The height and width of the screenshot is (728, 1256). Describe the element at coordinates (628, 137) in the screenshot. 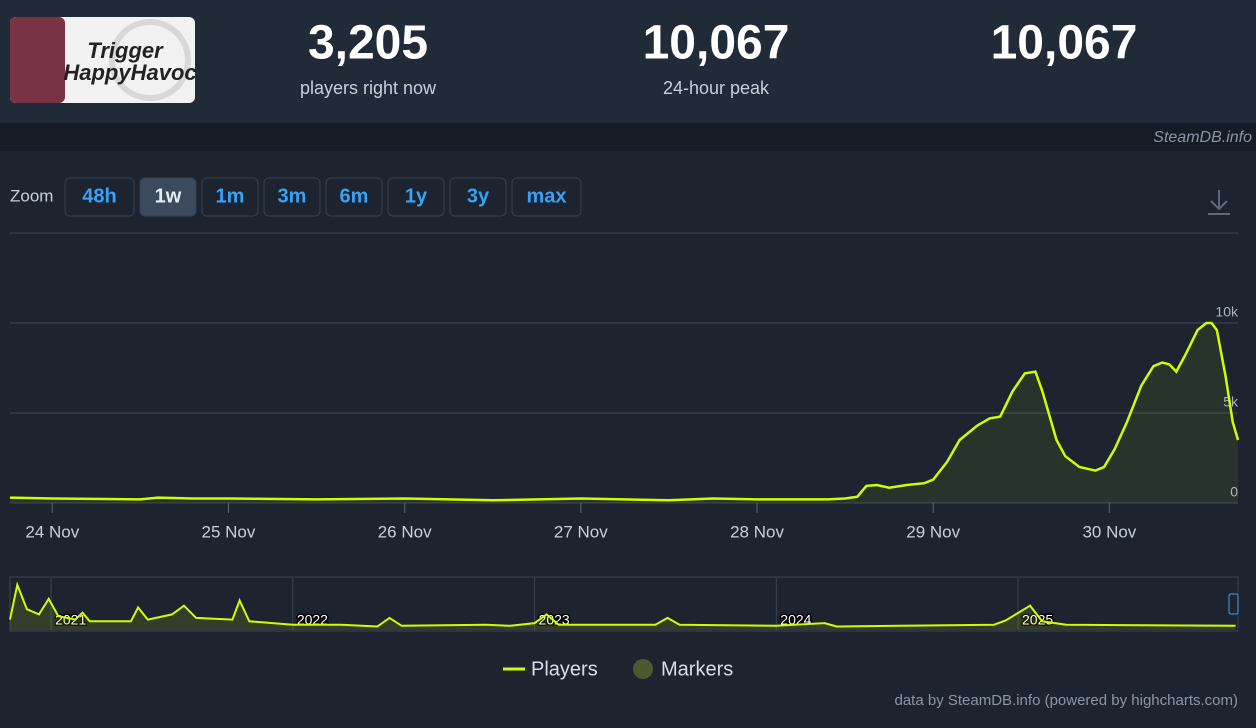

I see `banner-bg` at that location.